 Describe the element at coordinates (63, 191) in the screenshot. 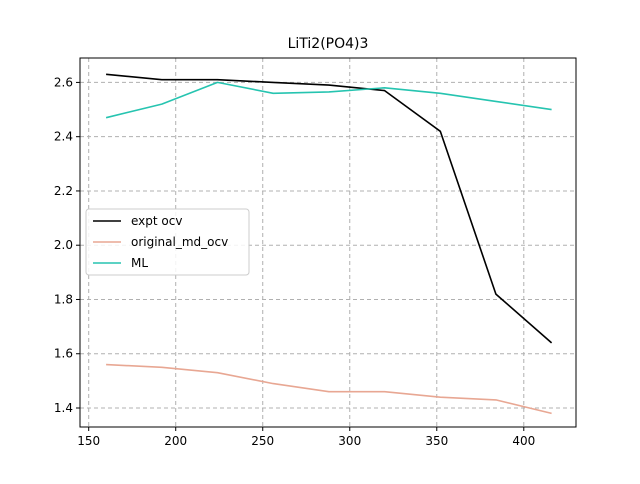

I see `y-tick-label: 2.2` at that location.